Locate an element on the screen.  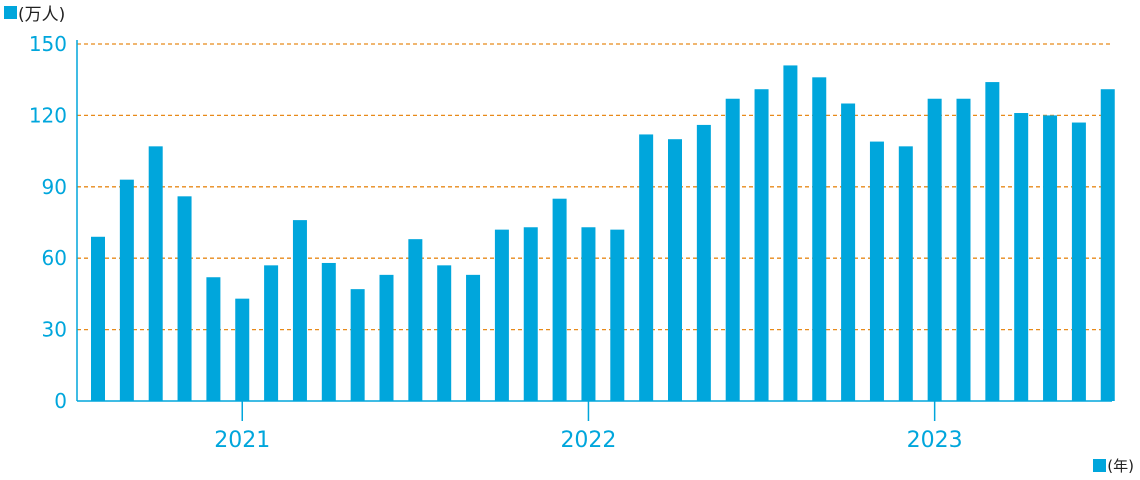
y-tick-label: 30 is located at coordinates (54, 330).